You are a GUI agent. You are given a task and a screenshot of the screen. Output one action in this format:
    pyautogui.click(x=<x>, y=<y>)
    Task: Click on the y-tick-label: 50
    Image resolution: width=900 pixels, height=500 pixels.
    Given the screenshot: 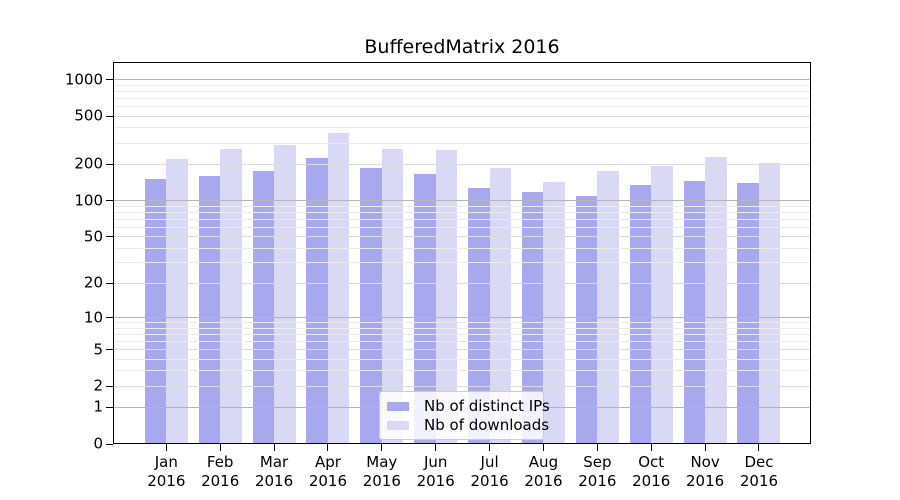 What is the action you would take?
    pyautogui.click(x=93, y=236)
    